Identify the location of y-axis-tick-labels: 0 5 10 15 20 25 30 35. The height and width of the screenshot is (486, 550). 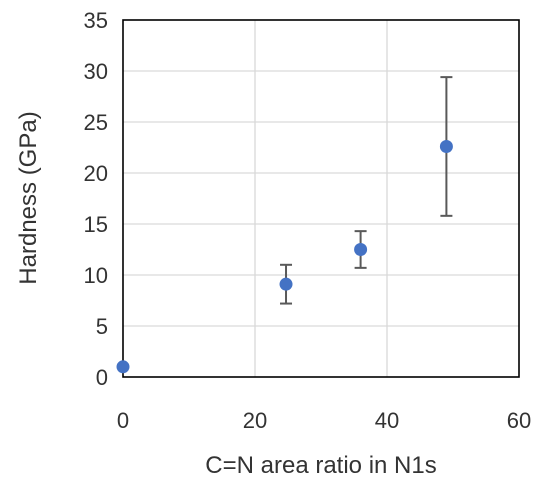
(96, 199).